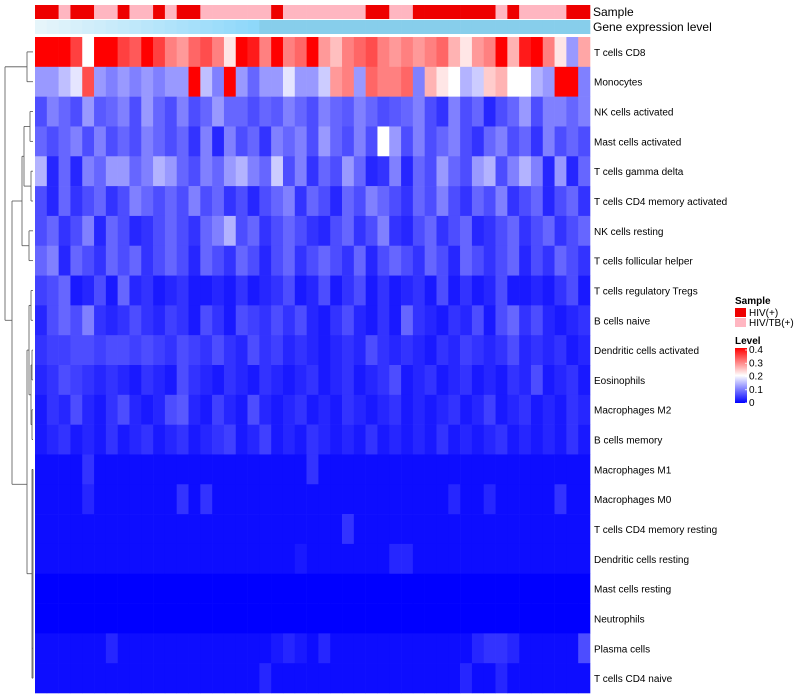  Describe the element at coordinates (639, 172) in the screenshot. I see `row-label: T cells gamma delta` at that location.